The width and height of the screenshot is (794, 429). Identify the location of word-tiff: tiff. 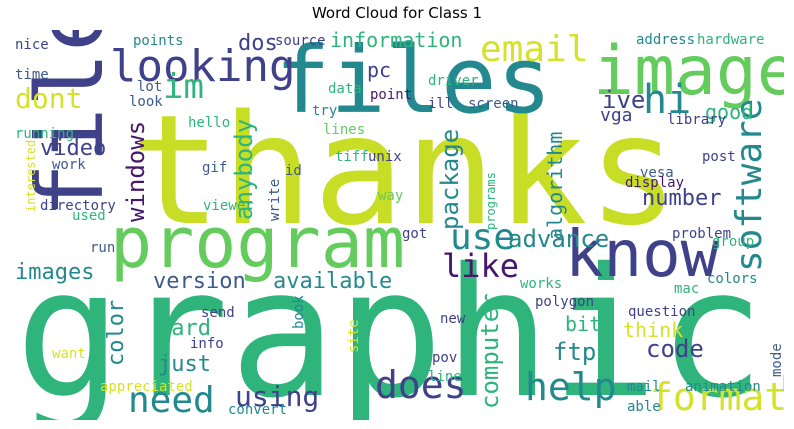
(352, 157).